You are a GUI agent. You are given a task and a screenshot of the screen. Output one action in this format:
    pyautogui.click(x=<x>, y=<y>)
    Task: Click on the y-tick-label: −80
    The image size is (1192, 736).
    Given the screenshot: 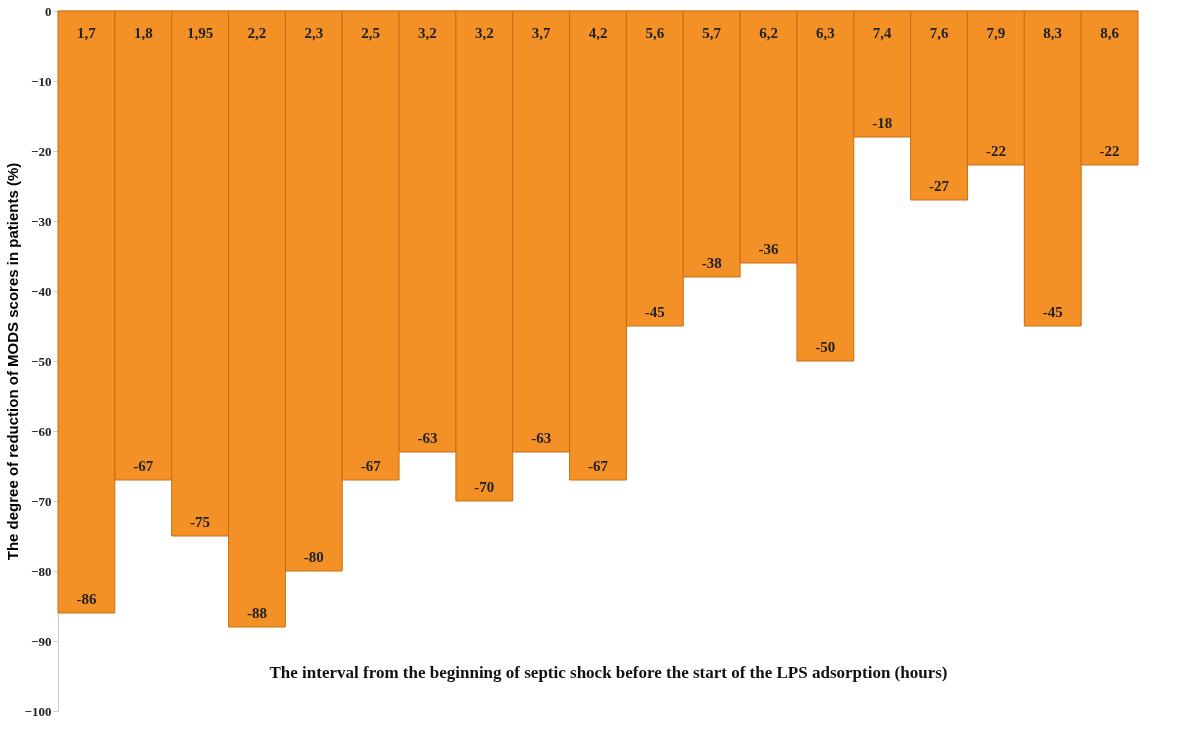 What is the action you would take?
    pyautogui.click(x=41, y=571)
    